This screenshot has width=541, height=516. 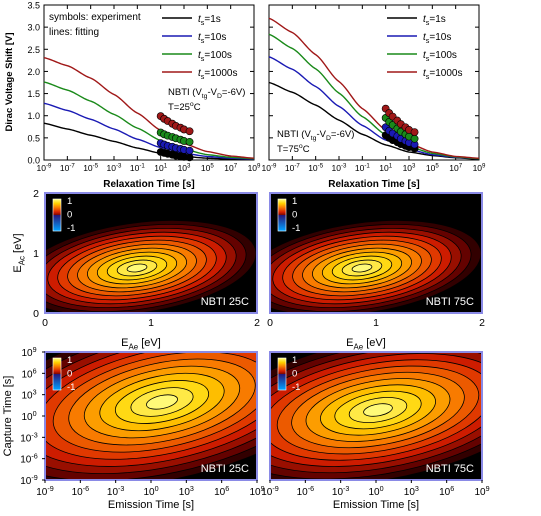 What do you see at coordinates (374, 184) in the screenshot?
I see `x-axis-label: Relaxation Time [s]` at bounding box center [374, 184].